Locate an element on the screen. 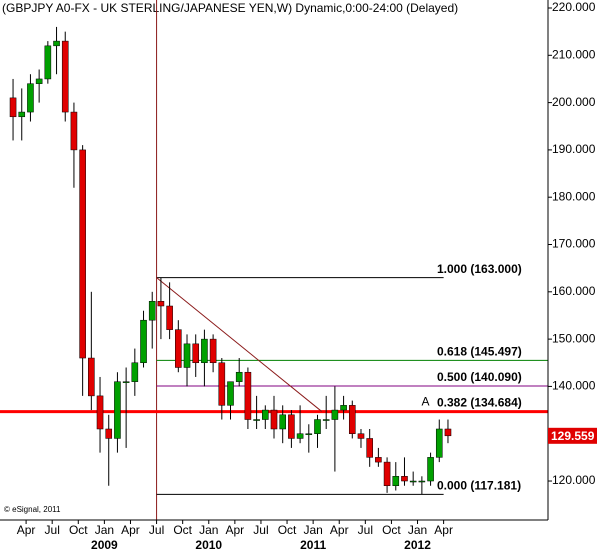 The image size is (597, 552). year-label: 2012 is located at coordinates (417, 545).